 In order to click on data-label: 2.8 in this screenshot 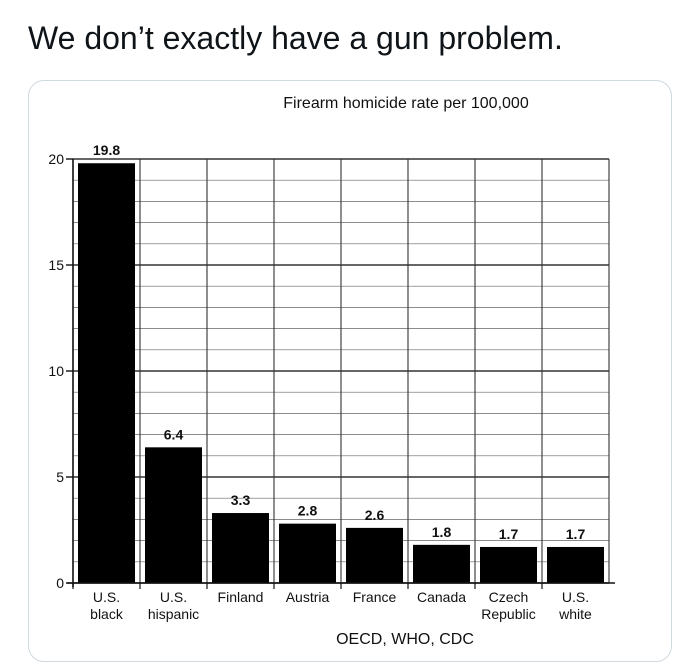, I will do `click(308, 511)`.